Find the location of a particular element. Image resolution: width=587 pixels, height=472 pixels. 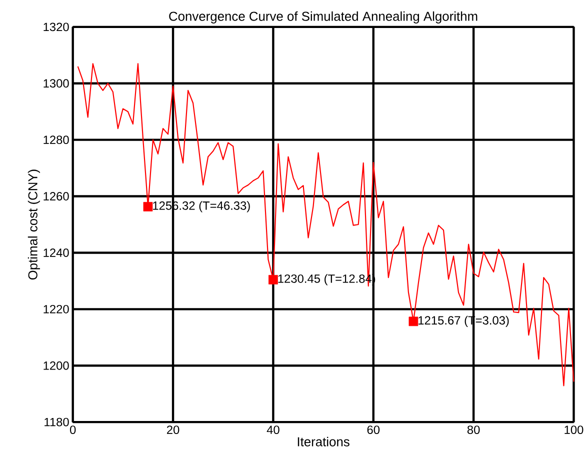

x-tick-label: 40 is located at coordinates (273, 430).